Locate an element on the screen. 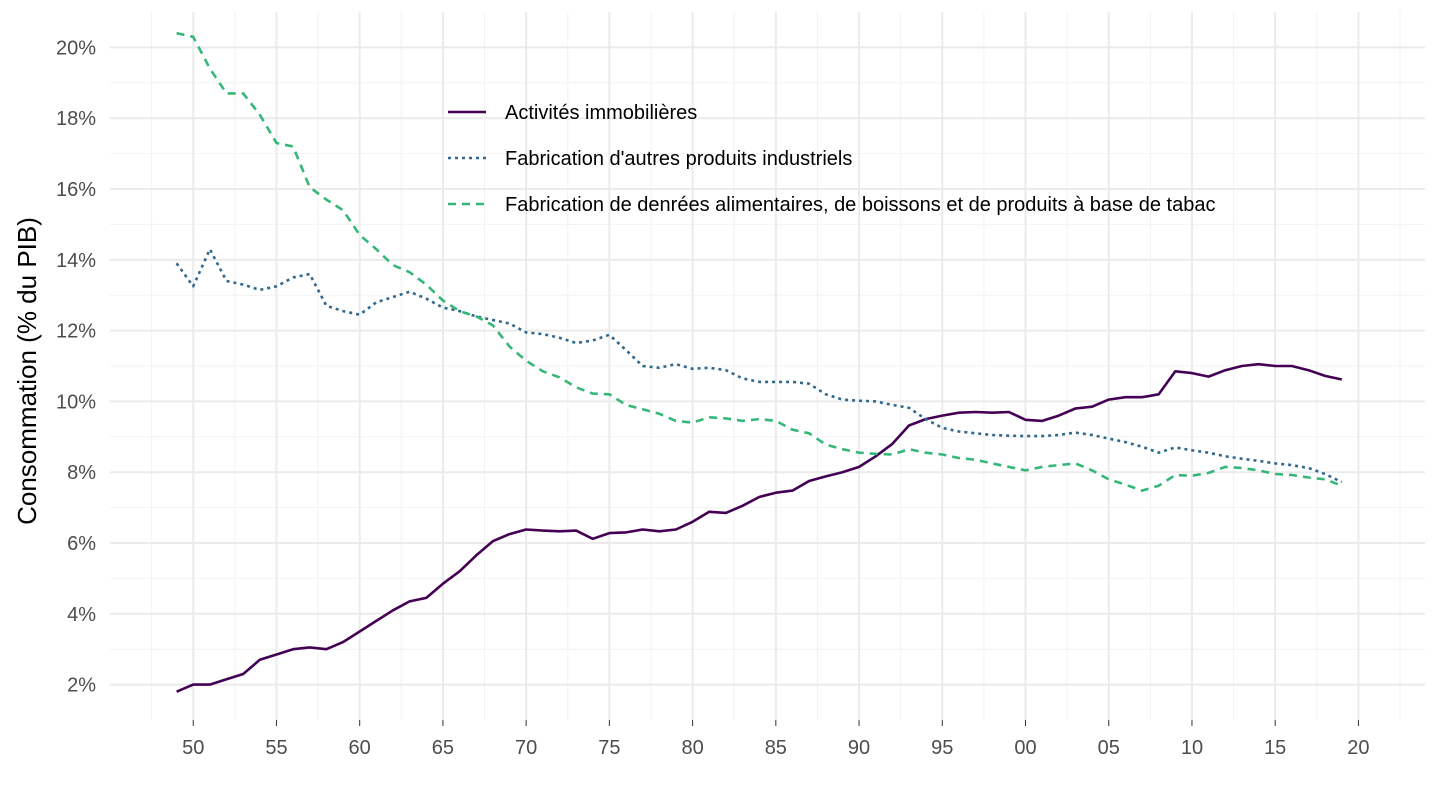 This screenshot has height=810, width=1440. y-tick-label: 14% is located at coordinates (76, 261).